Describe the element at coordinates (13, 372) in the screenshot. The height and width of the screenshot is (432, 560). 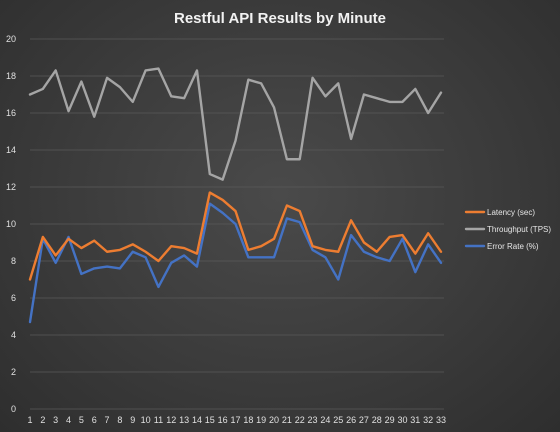
I see `y-tick-label: 2` at that location.